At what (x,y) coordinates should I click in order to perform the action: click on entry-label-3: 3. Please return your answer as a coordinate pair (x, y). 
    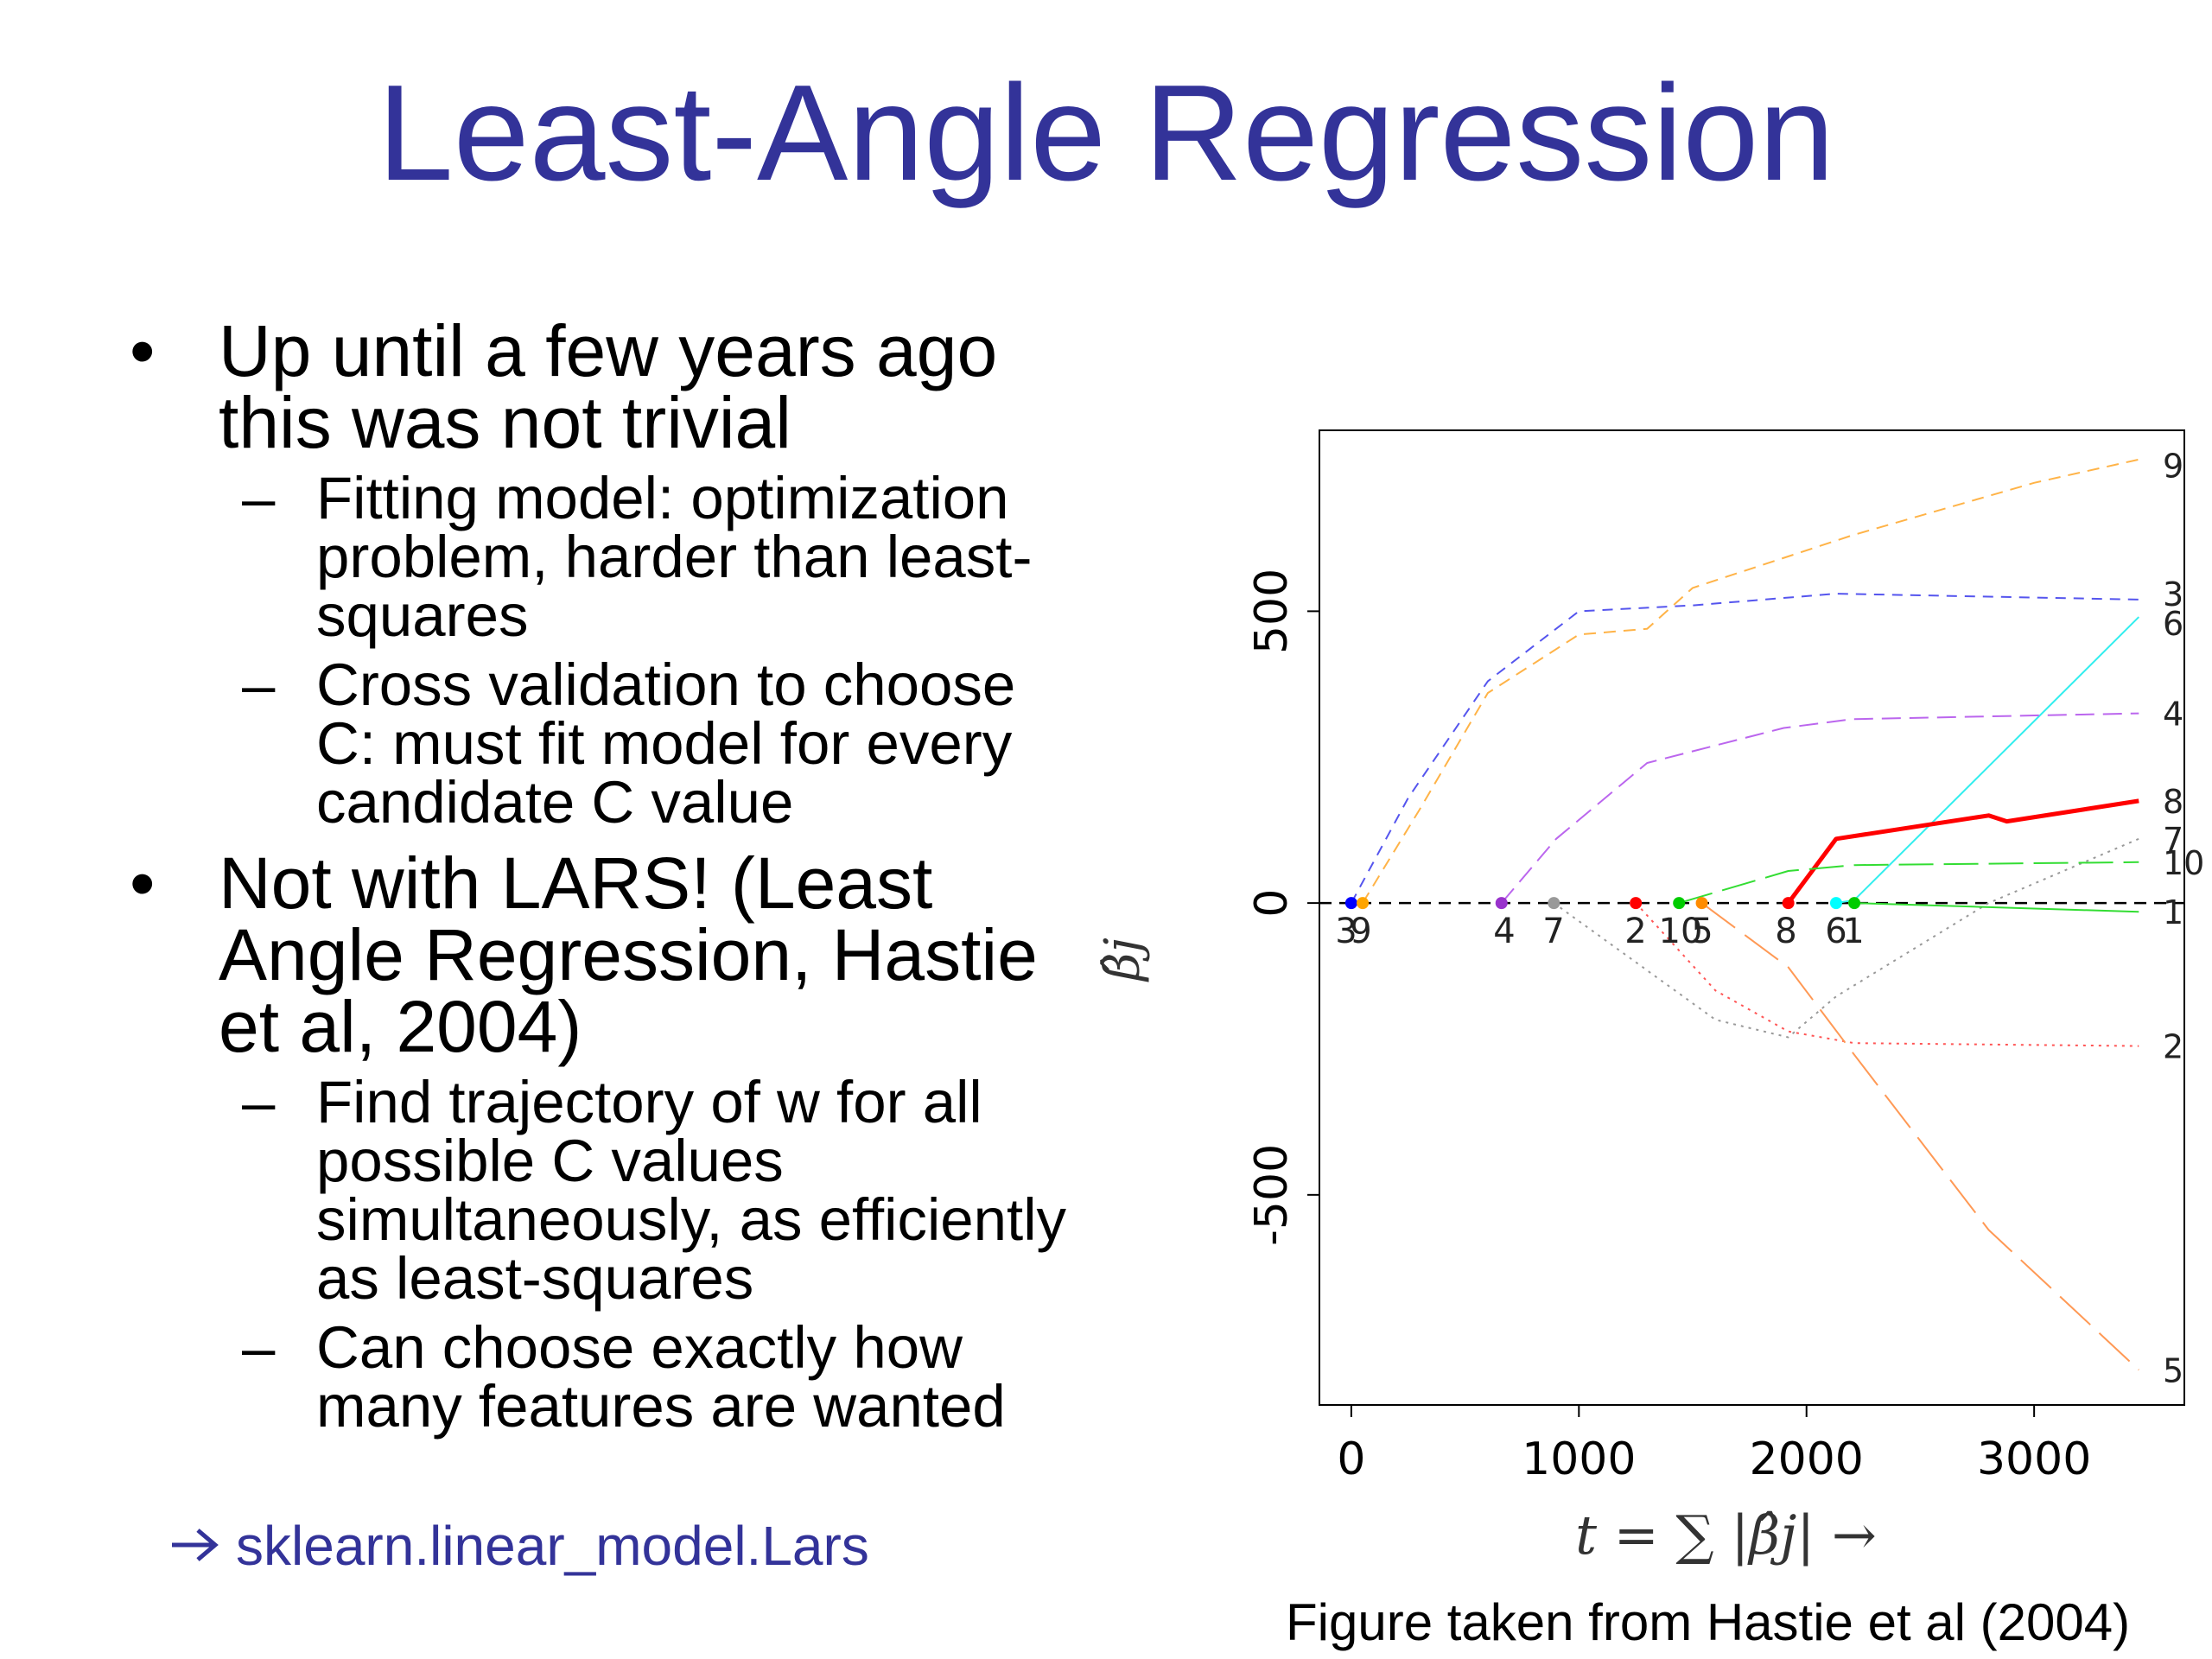
    Looking at the image, I should click on (1346, 932).